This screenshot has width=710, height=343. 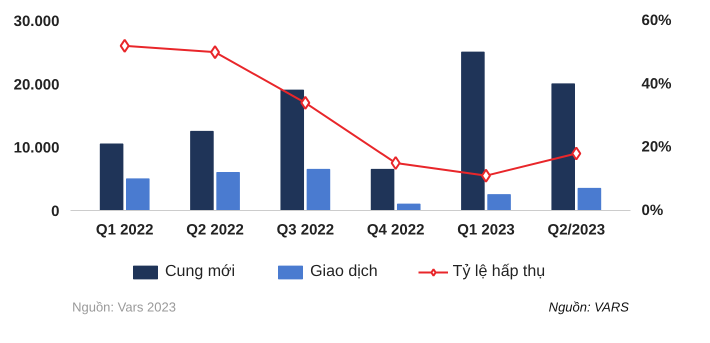 I want to click on y2-tick-label: 20%, so click(x=657, y=147).